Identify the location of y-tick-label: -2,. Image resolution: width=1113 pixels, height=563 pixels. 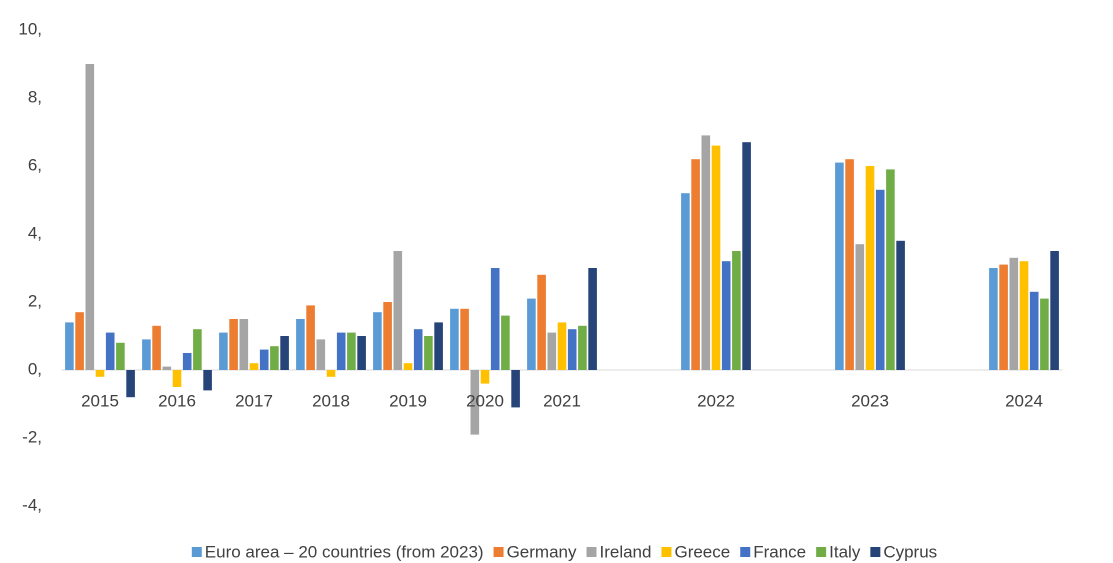
(32, 436).